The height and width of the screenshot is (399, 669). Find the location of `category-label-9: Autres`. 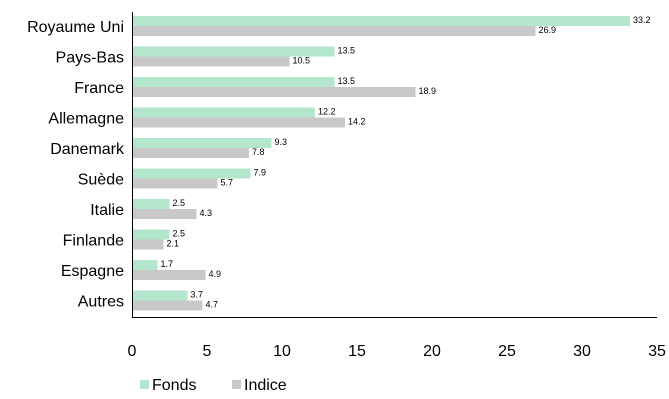

category-label-9: Autres is located at coordinates (101, 302).